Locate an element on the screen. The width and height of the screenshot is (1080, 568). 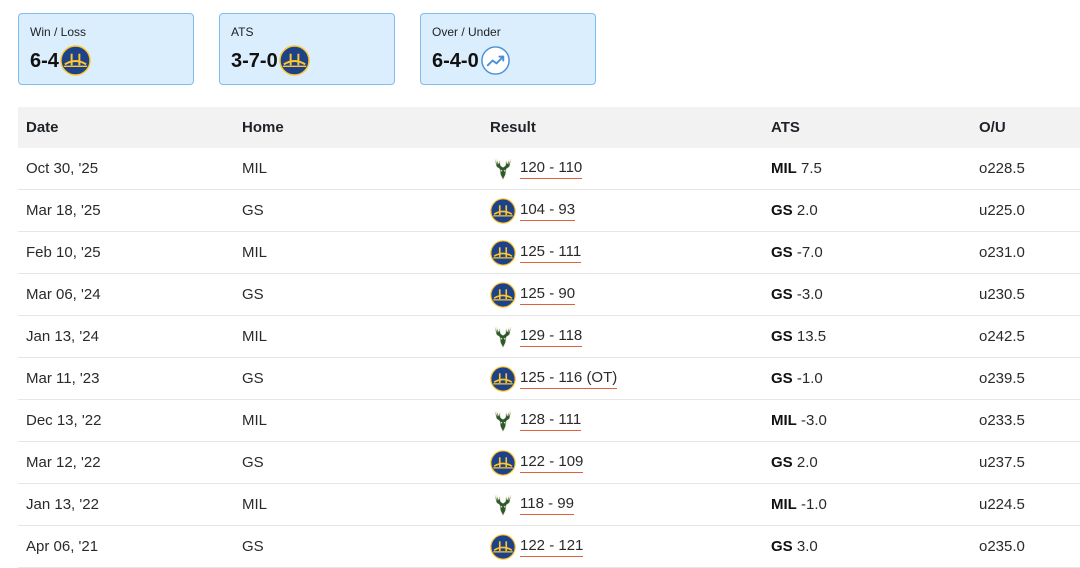
ats-team: MIL is located at coordinates (784, 504).